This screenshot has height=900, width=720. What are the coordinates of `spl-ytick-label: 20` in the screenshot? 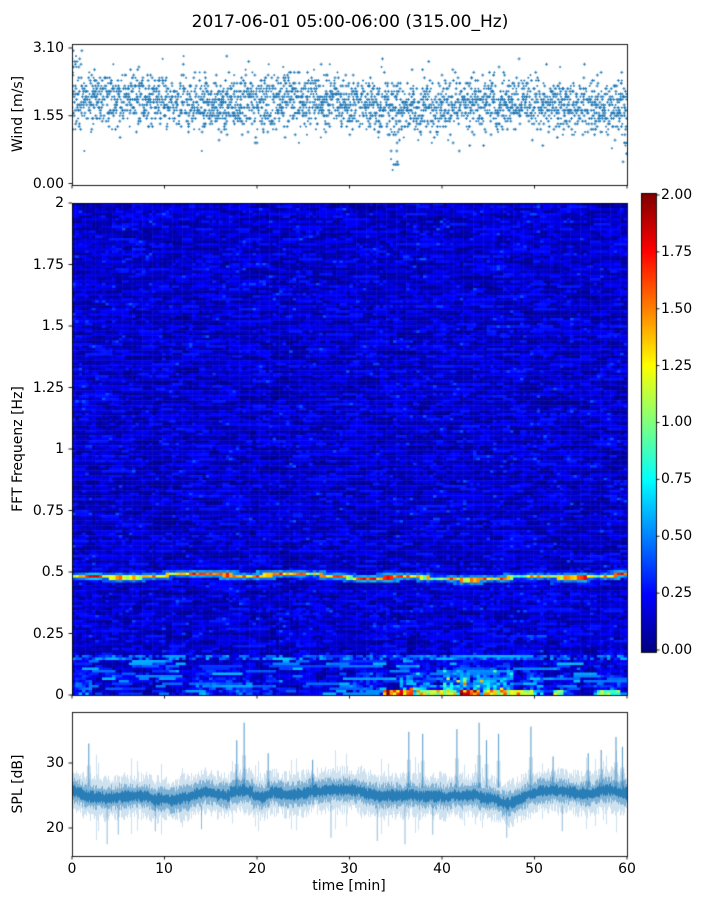 It's located at (55, 828).